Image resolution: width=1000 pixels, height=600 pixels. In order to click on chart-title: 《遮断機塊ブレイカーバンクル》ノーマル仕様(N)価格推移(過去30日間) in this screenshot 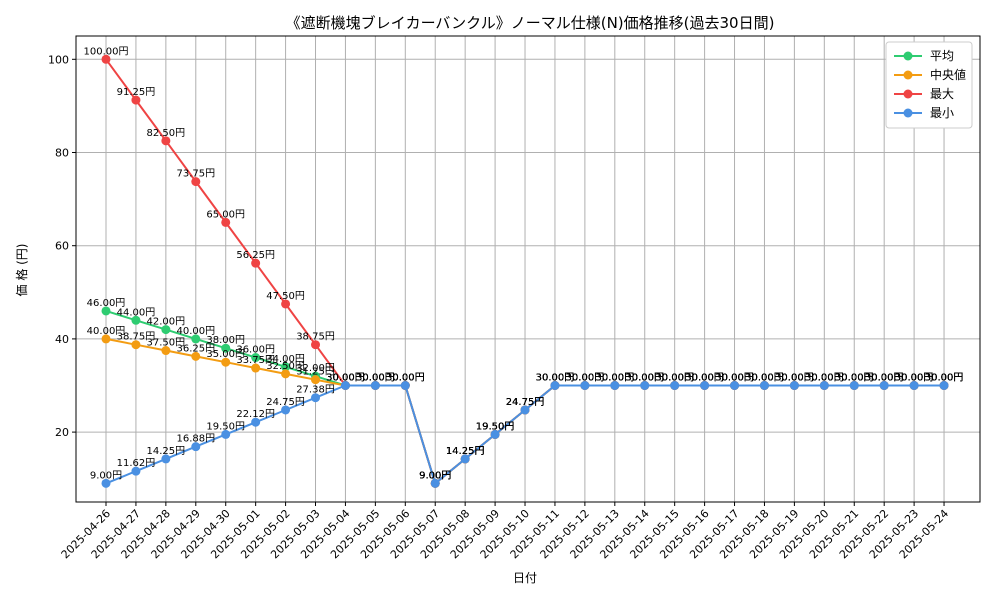, I will do `click(530, 23)`.